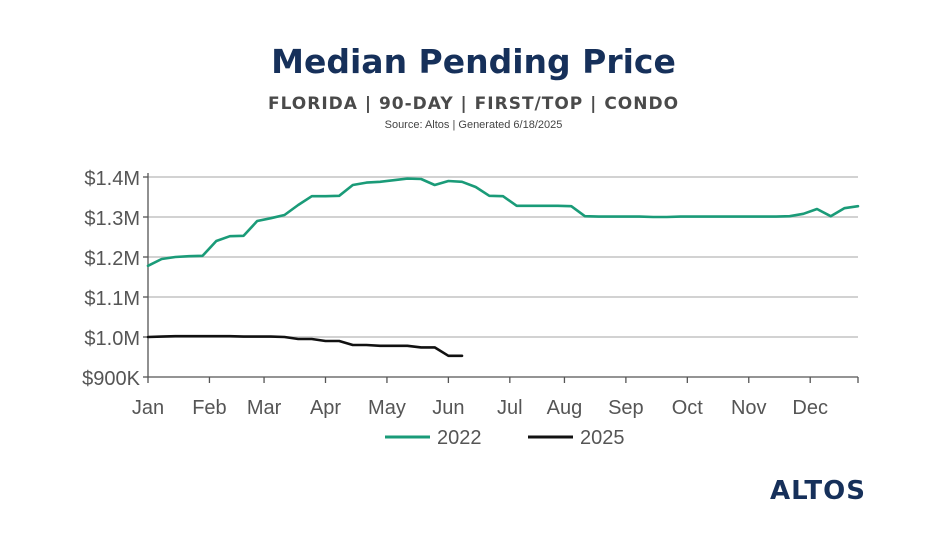 This screenshot has height=547, width=947. I want to click on y-tick-label: $1.1M, so click(112, 299).